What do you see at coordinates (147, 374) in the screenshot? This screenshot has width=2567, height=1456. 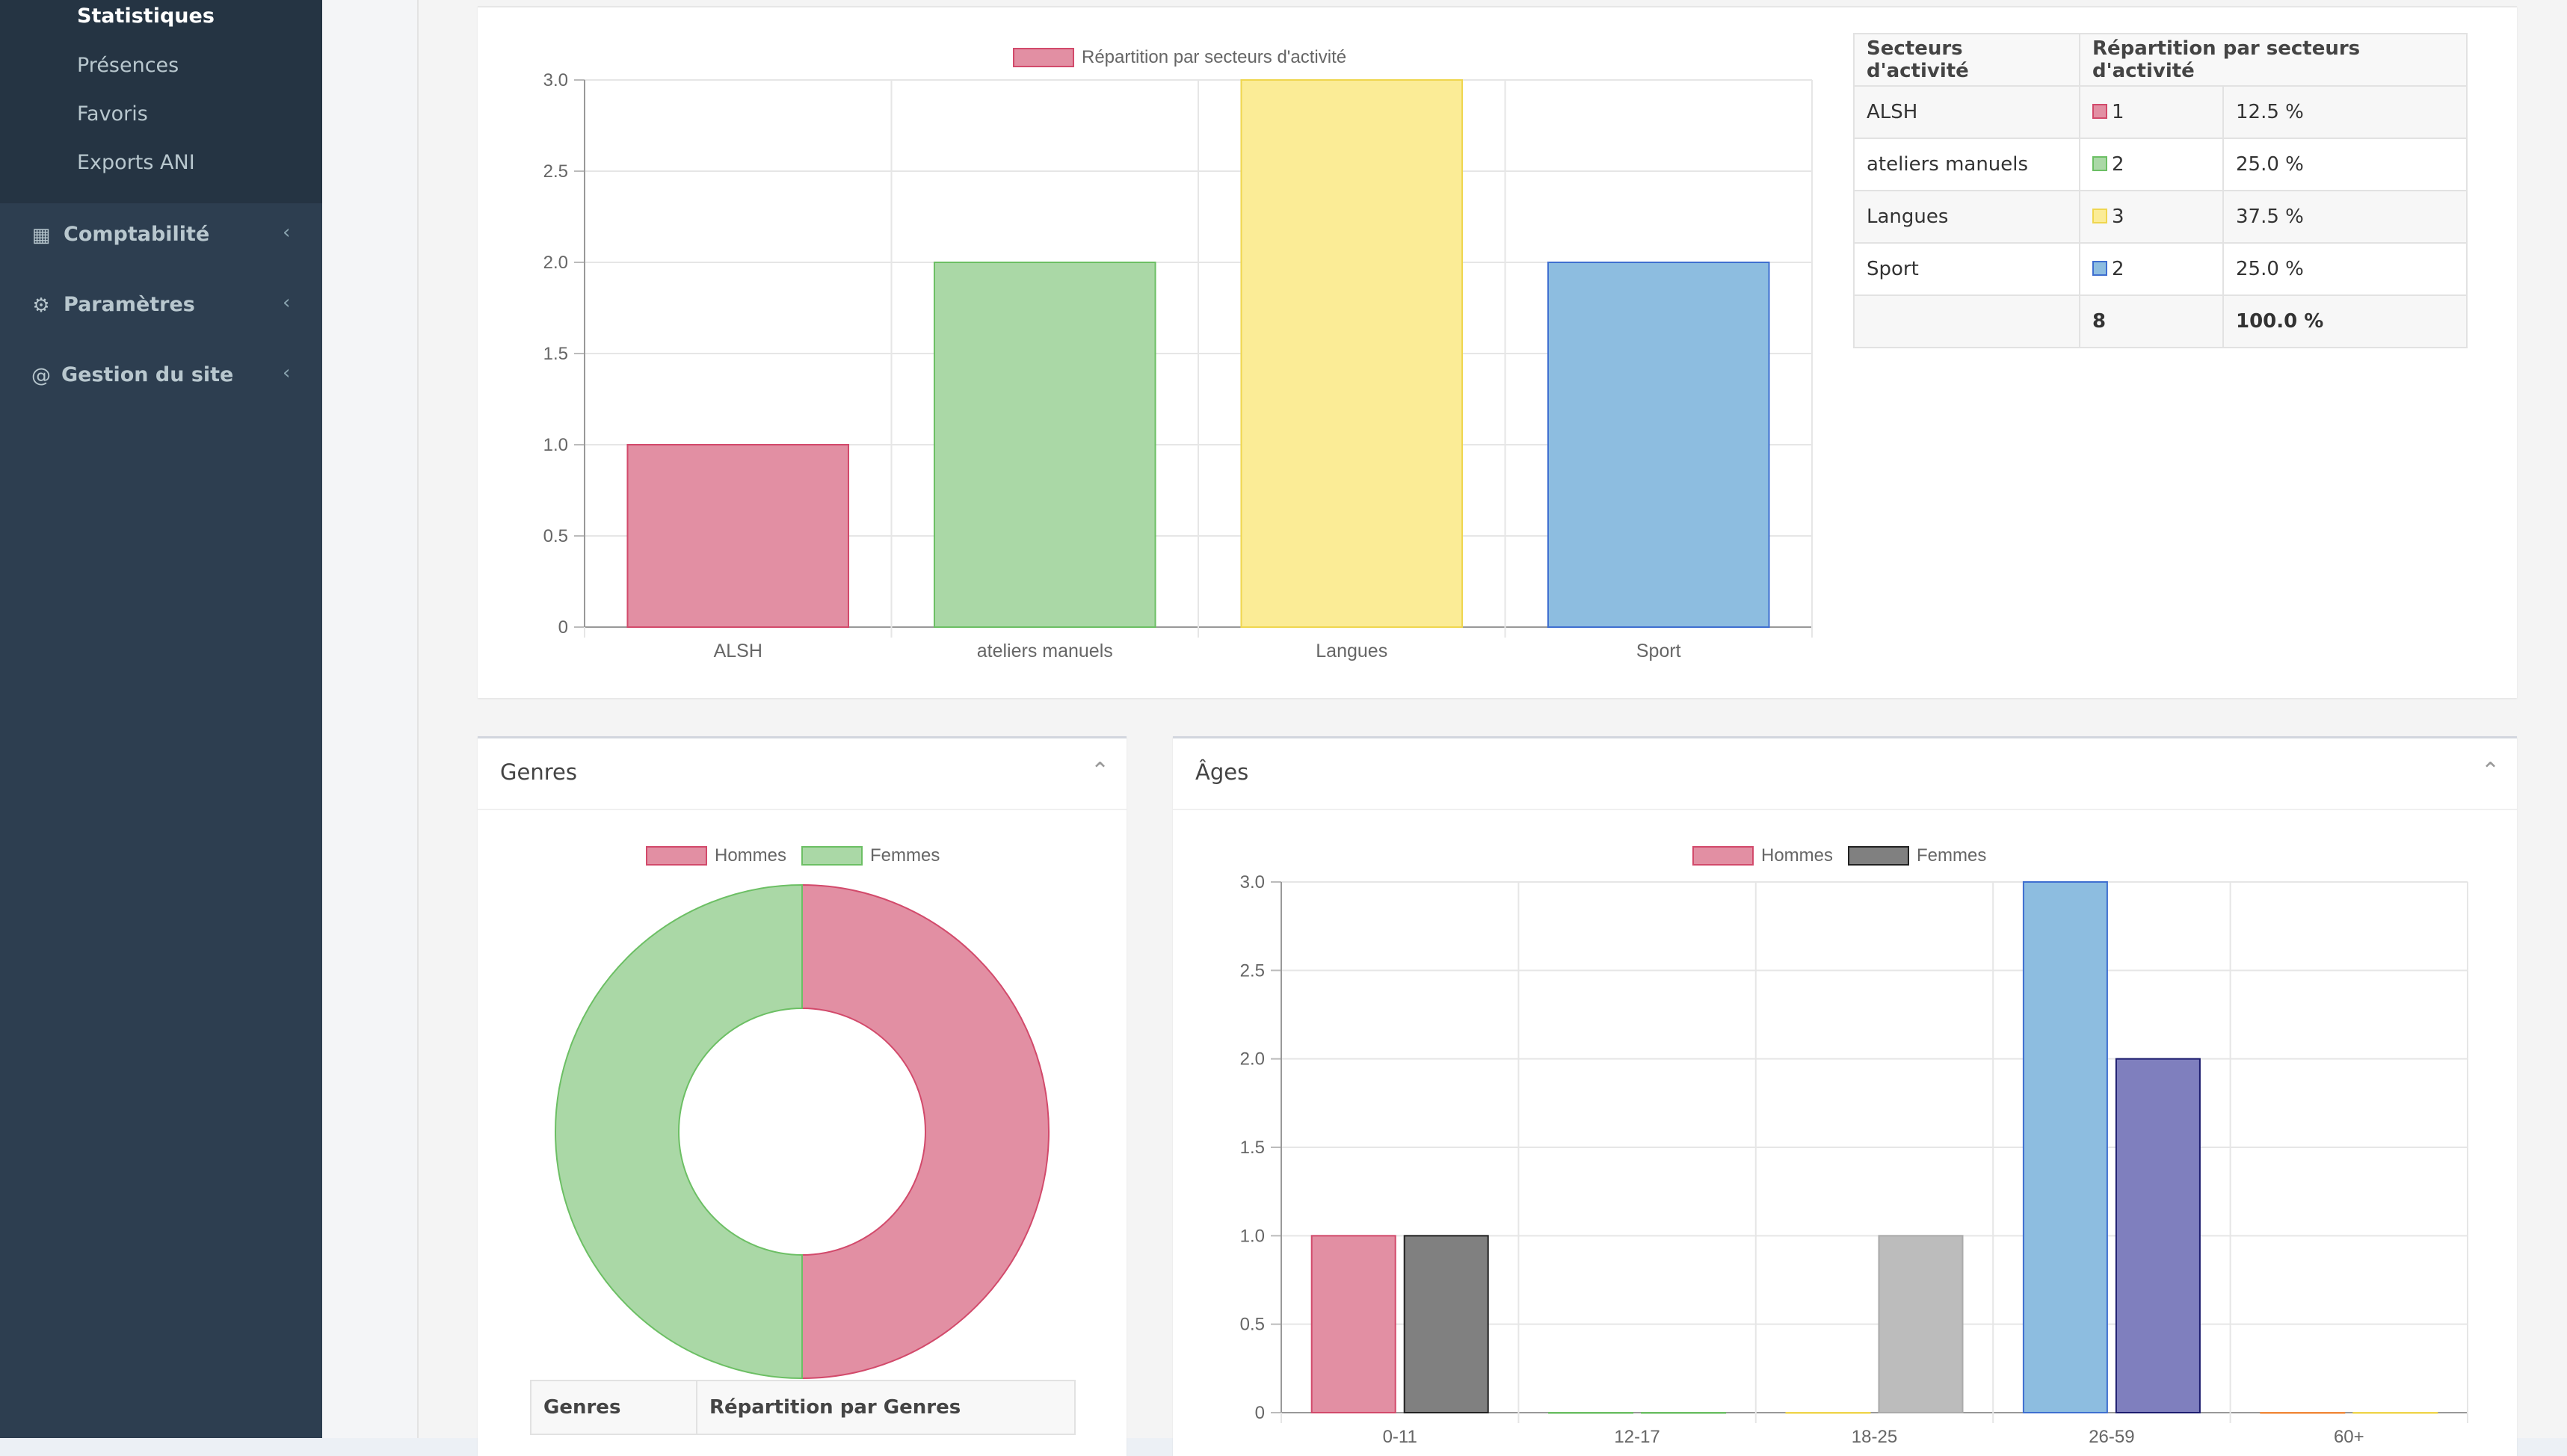 I see `sidebar-item-label: Gestion du site` at bounding box center [147, 374].